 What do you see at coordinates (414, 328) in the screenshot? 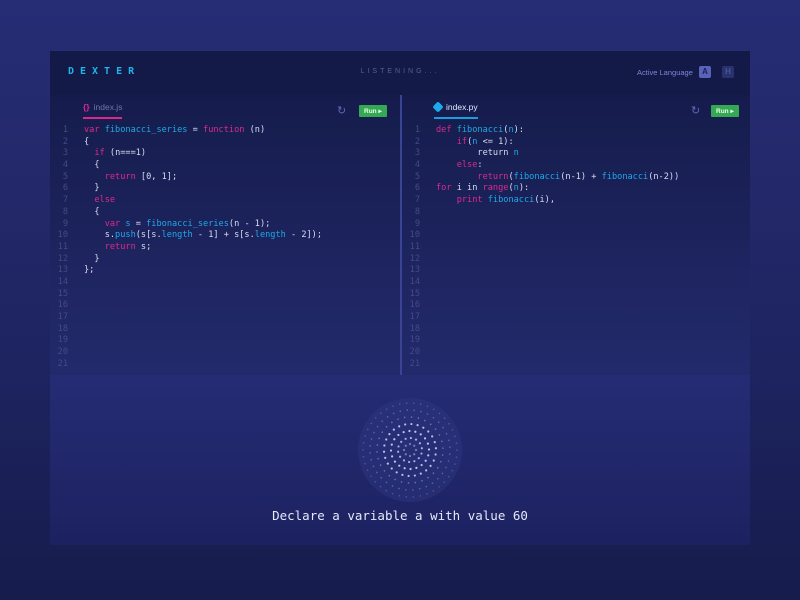
I see `line-number: 18` at bounding box center [414, 328].